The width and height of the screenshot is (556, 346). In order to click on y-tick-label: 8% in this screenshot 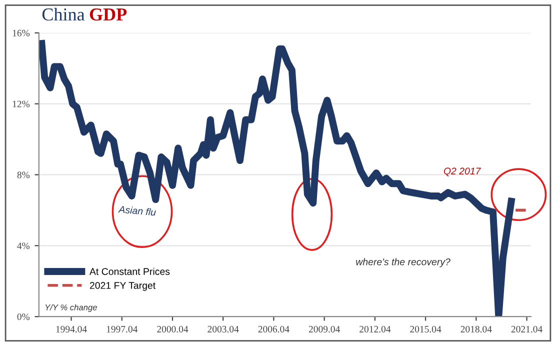, I will do `click(23, 175)`.